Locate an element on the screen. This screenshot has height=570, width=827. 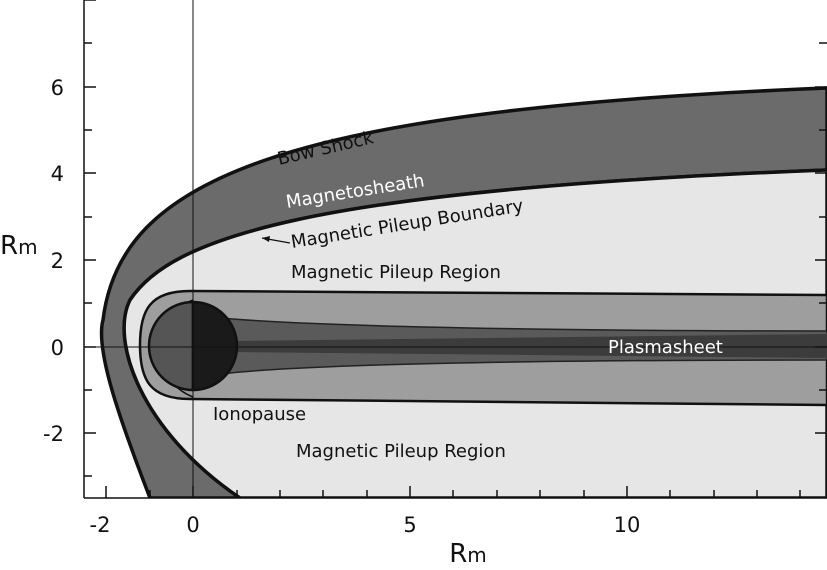
x-ticks is located at coordinates (453, 492).